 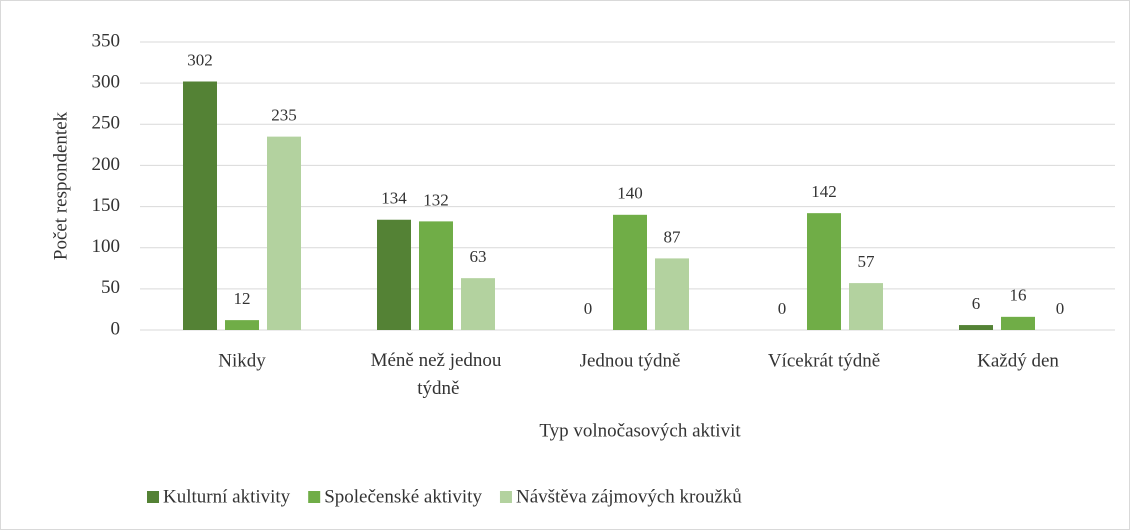 What do you see at coordinates (106, 164) in the screenshot?
I see `y-tick-label: 200` at bounding box center [106, 164].